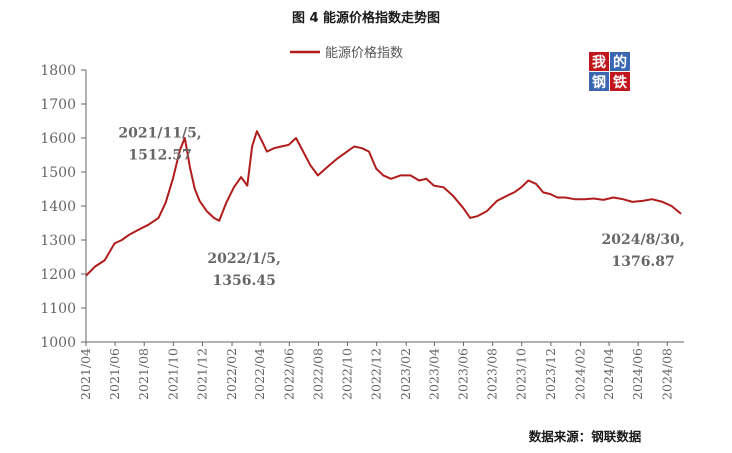  What do you see at coordinates (58, 343) in the screenshot?
I see `y-tick-label: 1000` at bounding box center [58, 343].